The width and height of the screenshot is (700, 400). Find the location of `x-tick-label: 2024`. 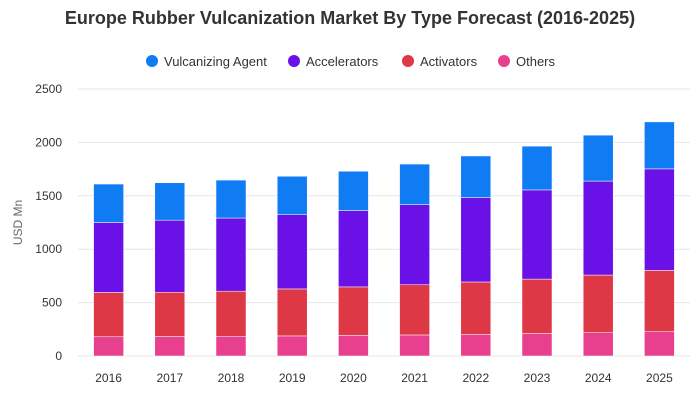

x-tick-label: 2024 is located at coordinates (598, 378).